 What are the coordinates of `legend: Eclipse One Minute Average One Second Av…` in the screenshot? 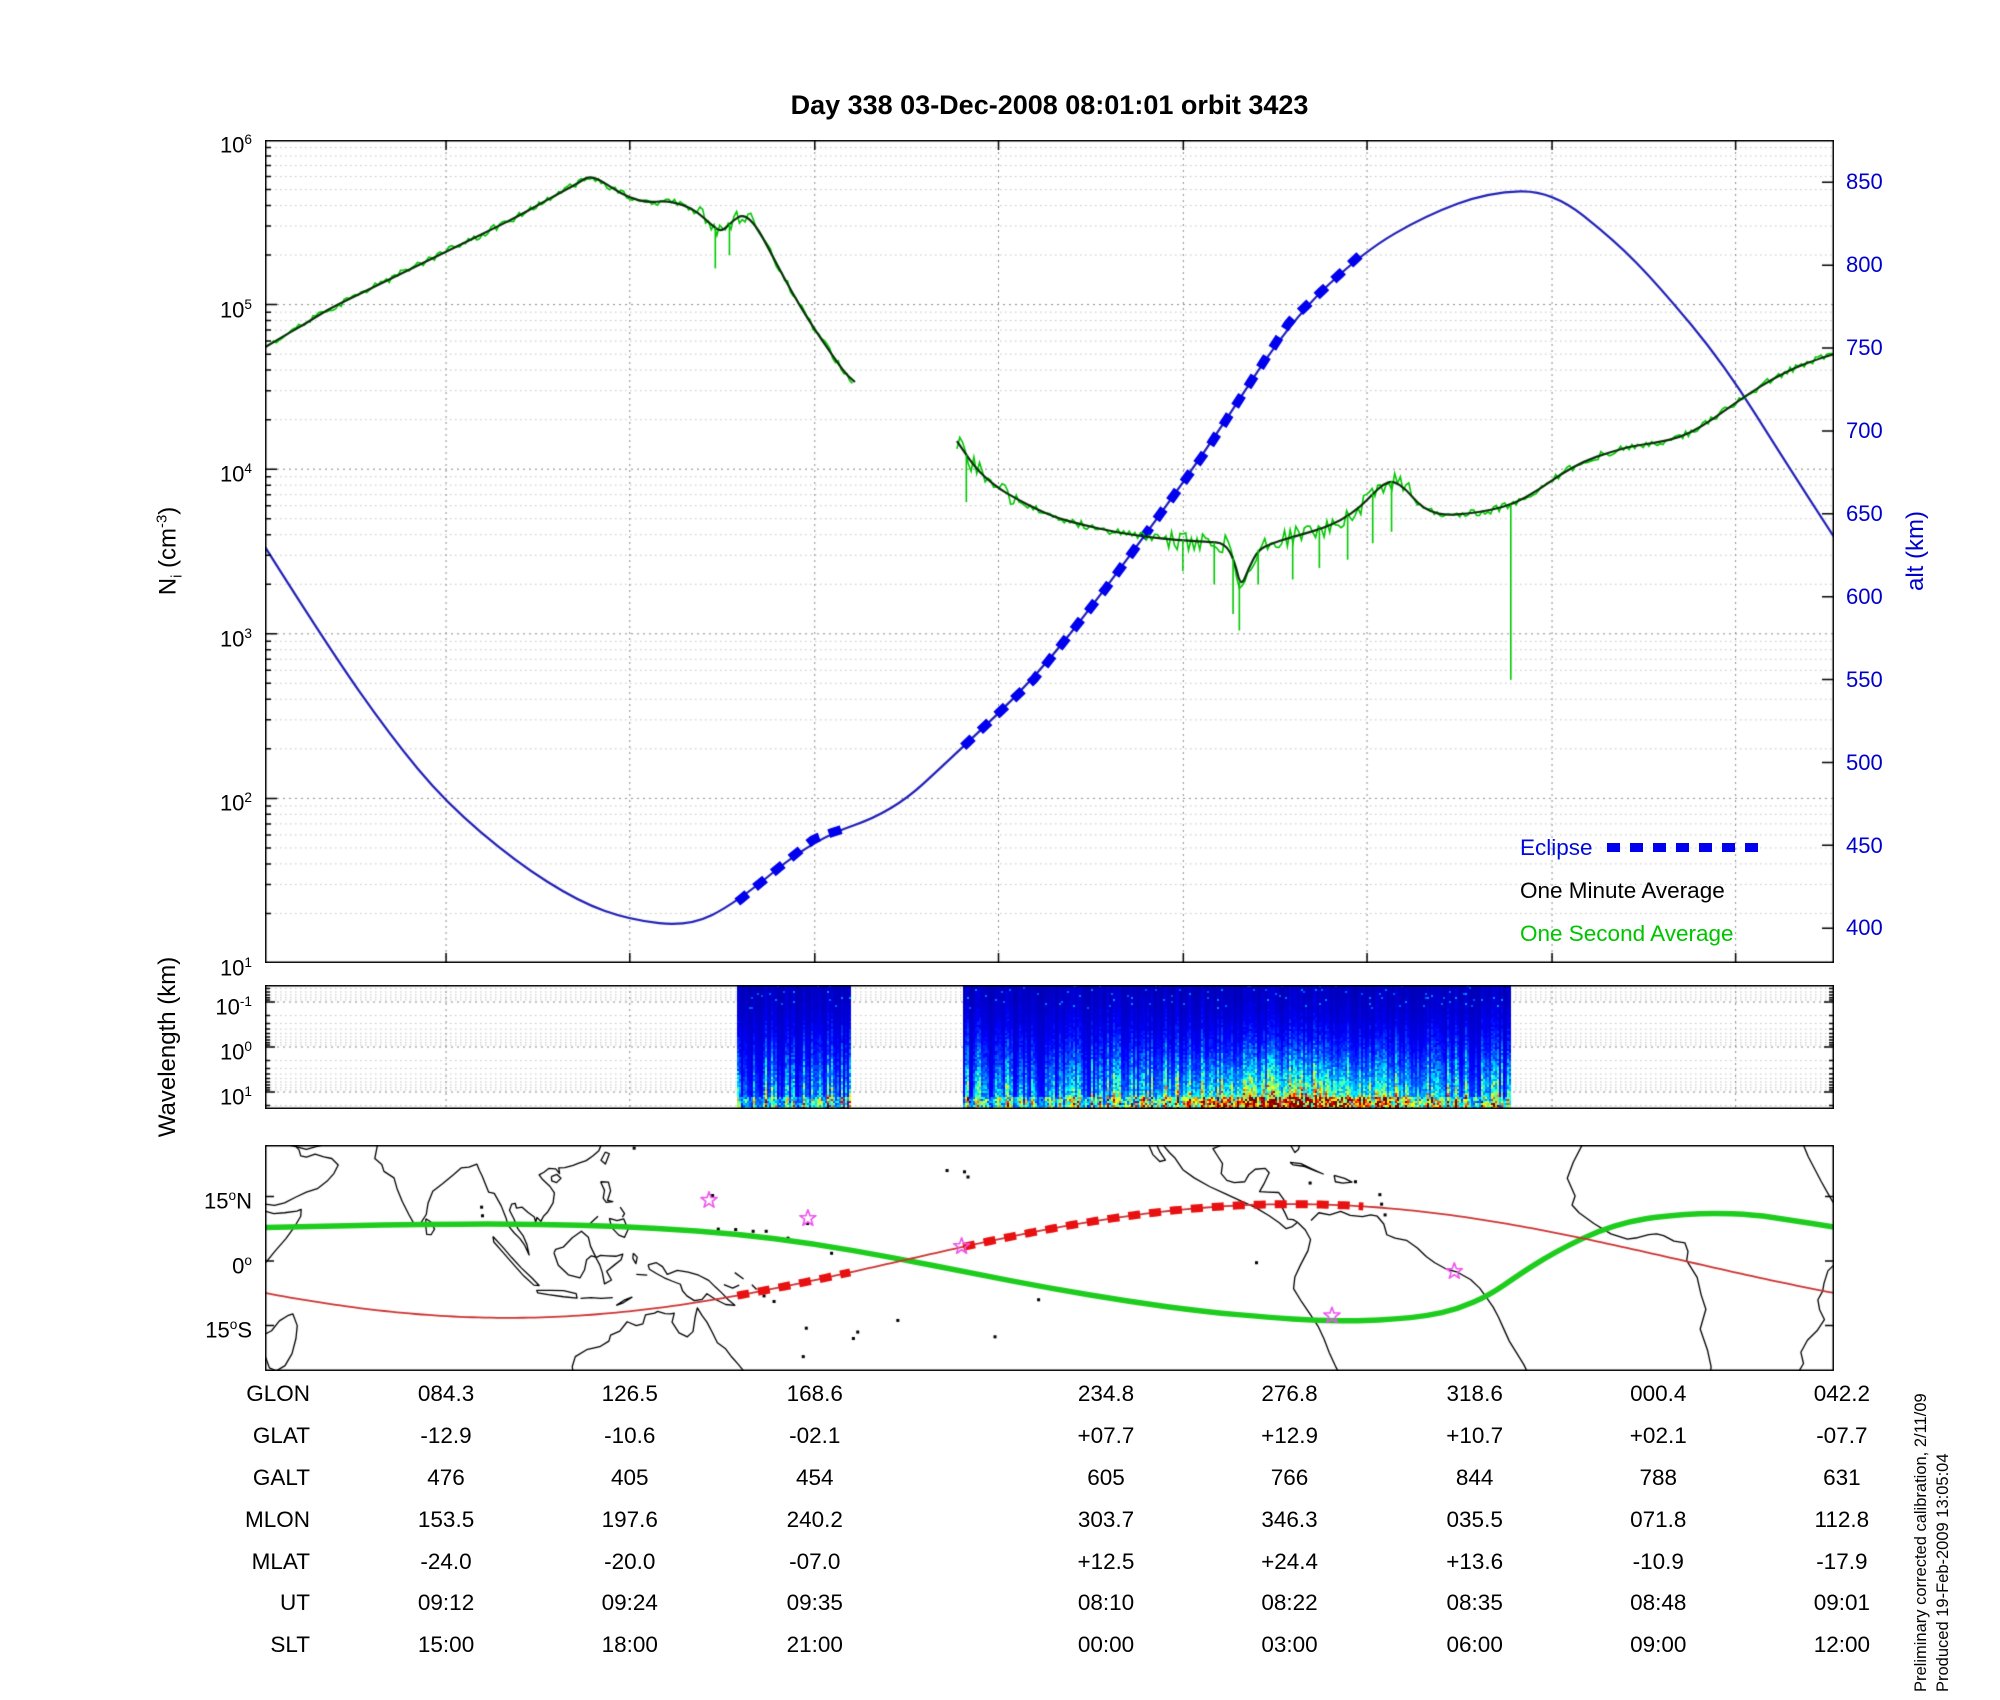 It's located at (1639, 890).